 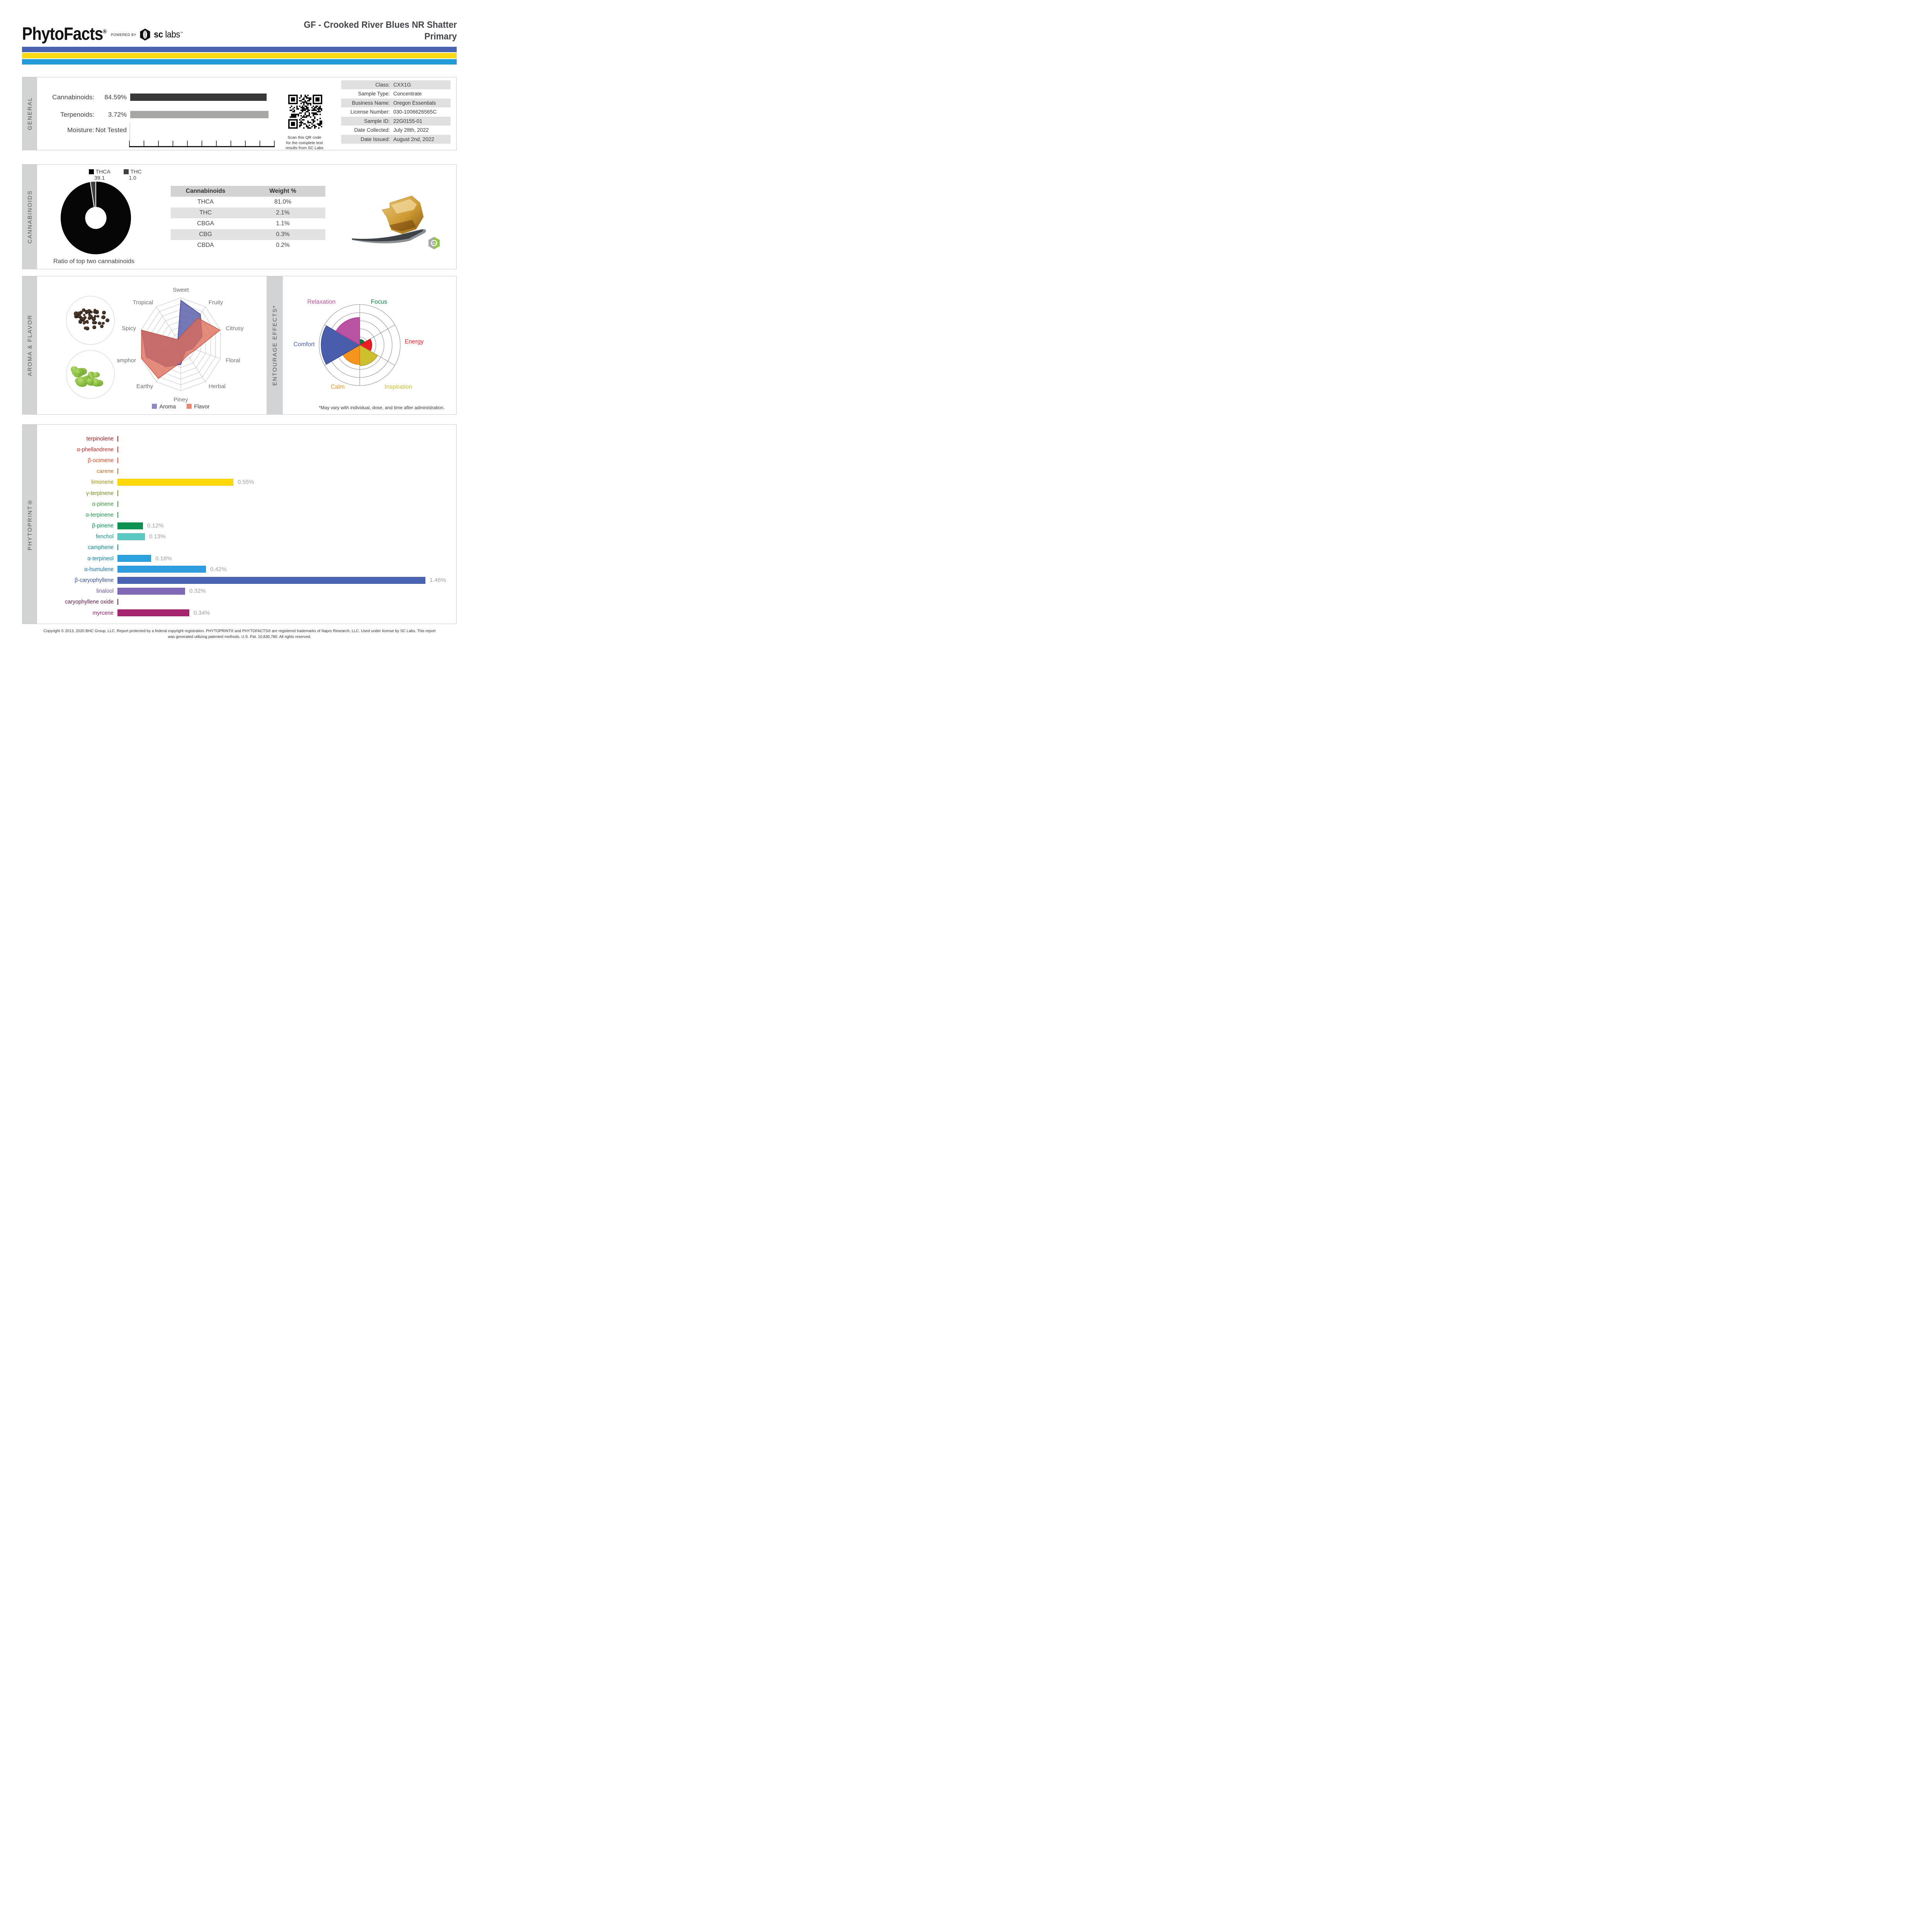 I want to click on report-title-line1: GF - Crooked River Blues NR Shatter, so click(x=380, y=25).